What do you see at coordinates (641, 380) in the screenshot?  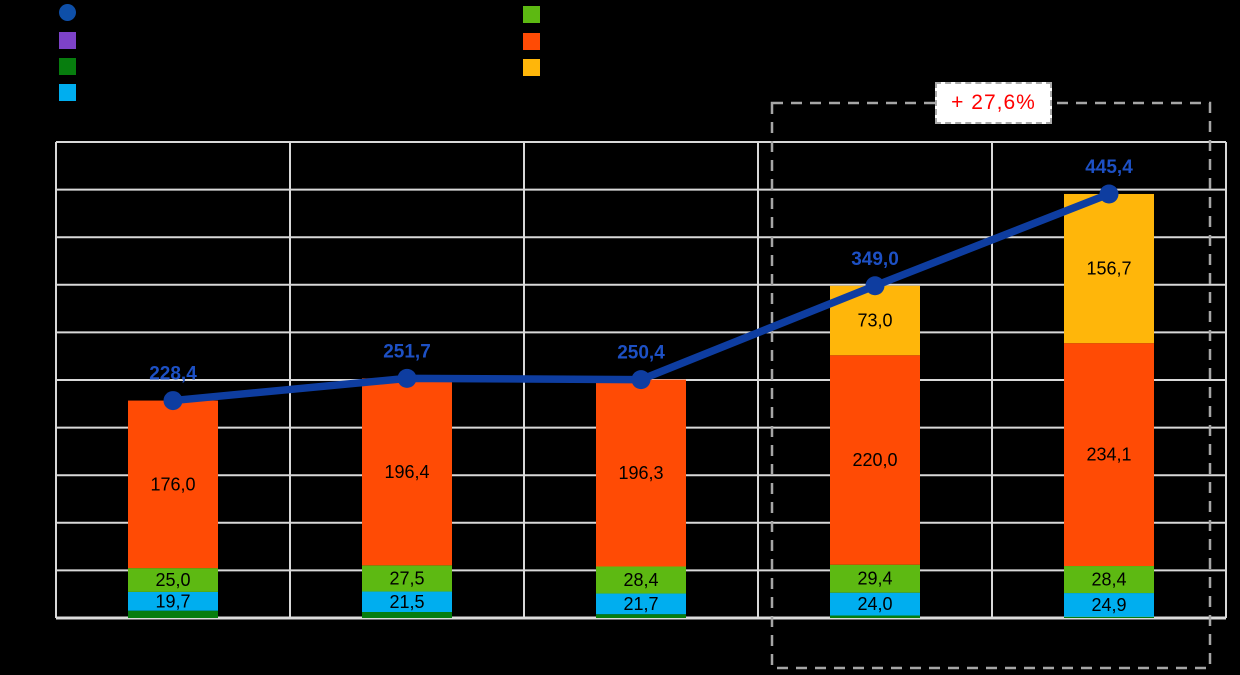 I see `line-marker-cat3` at bounding box center [641, 380].